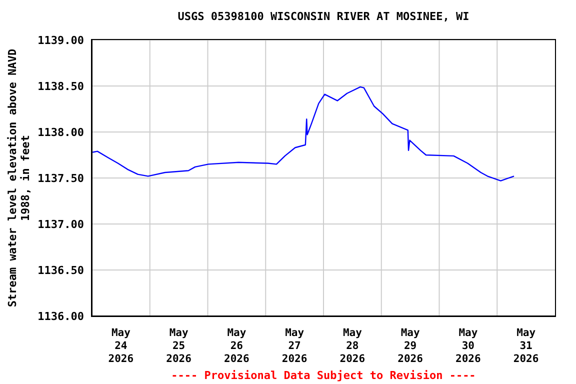  Describe the element at coordinates (179, 346) in the screenshot. I see `x-tick-label: May 25 2026` at that location.